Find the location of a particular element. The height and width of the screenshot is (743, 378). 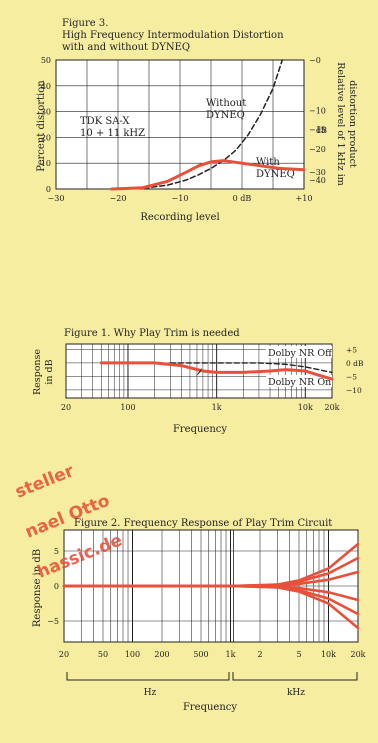

fig3-y2-axis-label-line1: Relative level of 1 kHz im is located at coordinates (340, 123).